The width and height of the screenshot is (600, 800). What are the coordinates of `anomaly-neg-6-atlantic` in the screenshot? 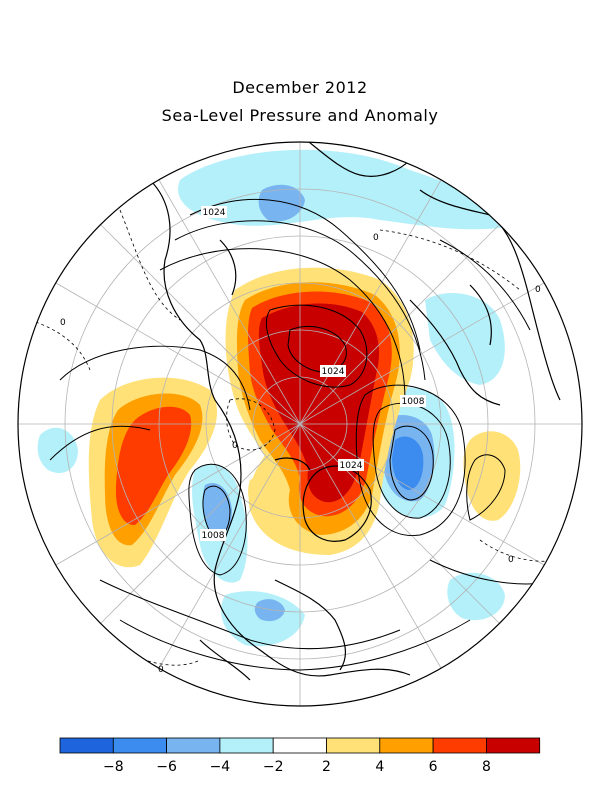 It's located at (408, 463).